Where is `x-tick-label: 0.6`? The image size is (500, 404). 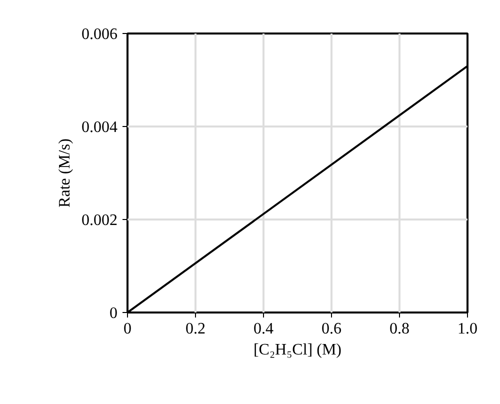
x-tick-label: 0.6 is located at coordinates (332, 329).